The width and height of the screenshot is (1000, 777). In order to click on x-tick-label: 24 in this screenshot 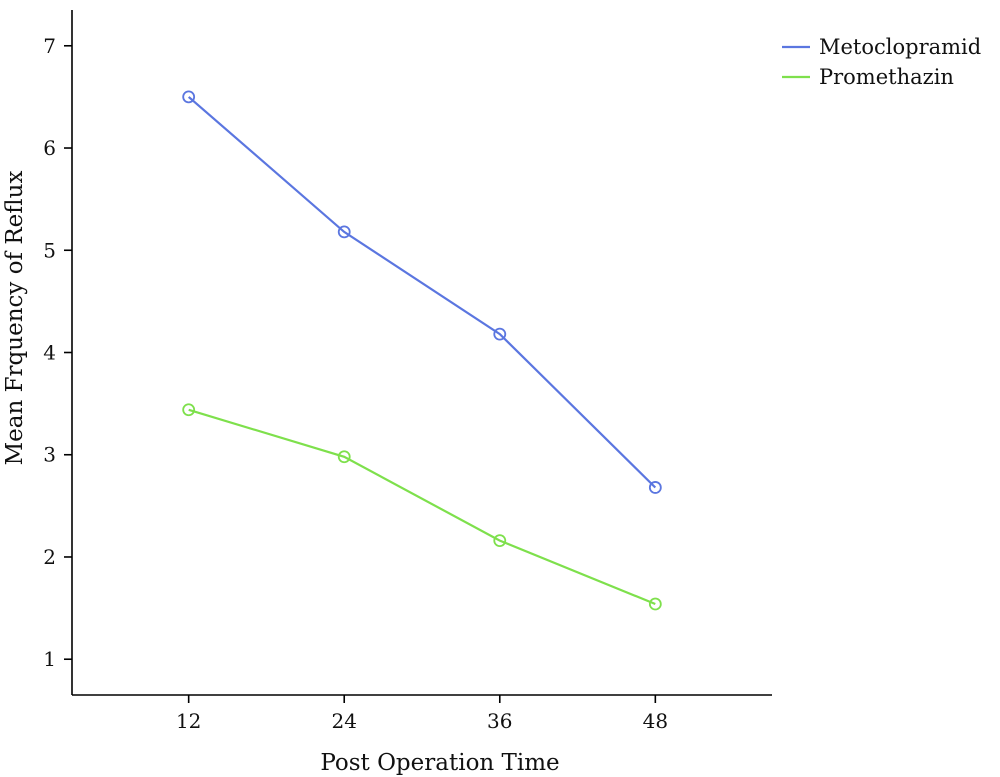, I will do `click(343, 721)`.